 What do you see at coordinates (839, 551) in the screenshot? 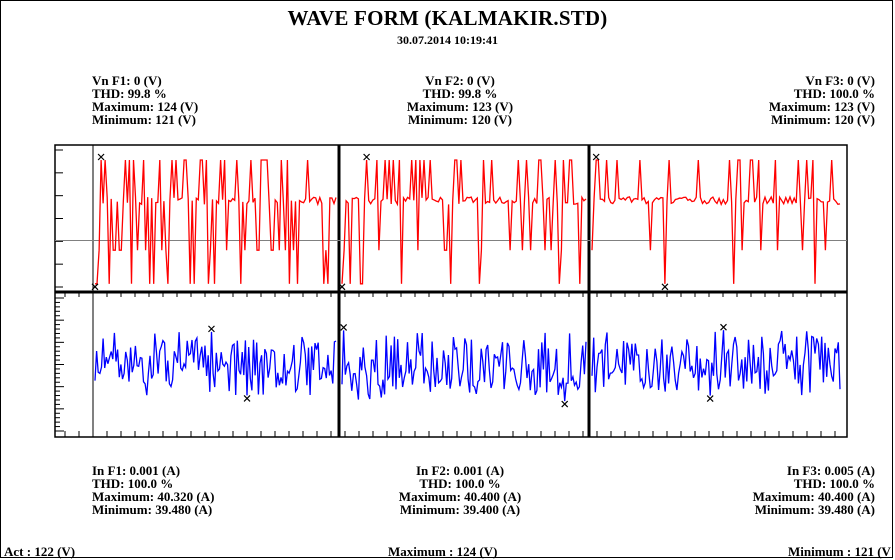
I see `footer-minimum: Minimum : 121 (V` at bounding box center [839, 551].